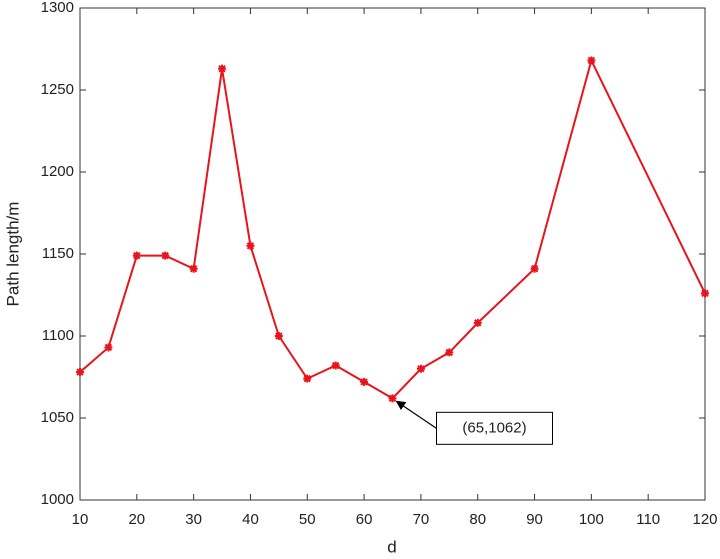 The image size is (720, 559). I want to click on x-tick-label: 100, so click(591, 519).